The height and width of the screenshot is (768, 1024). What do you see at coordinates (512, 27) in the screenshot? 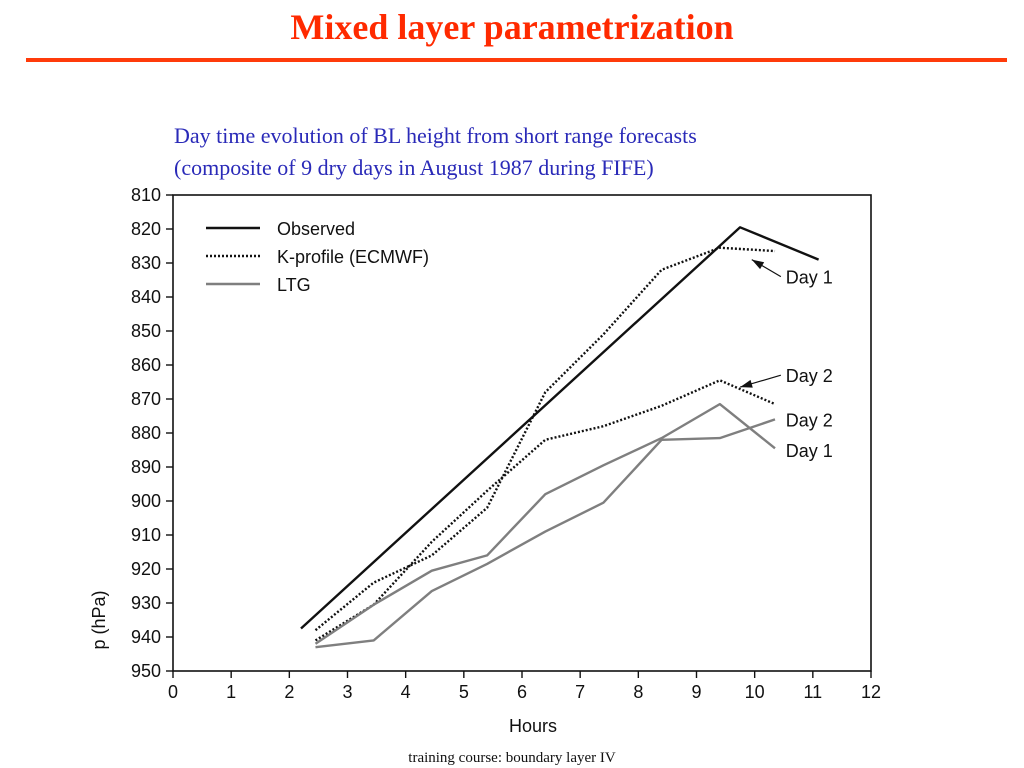
I see `slide-title: Mixed layer parametrization` at bounding box center [512, 27].